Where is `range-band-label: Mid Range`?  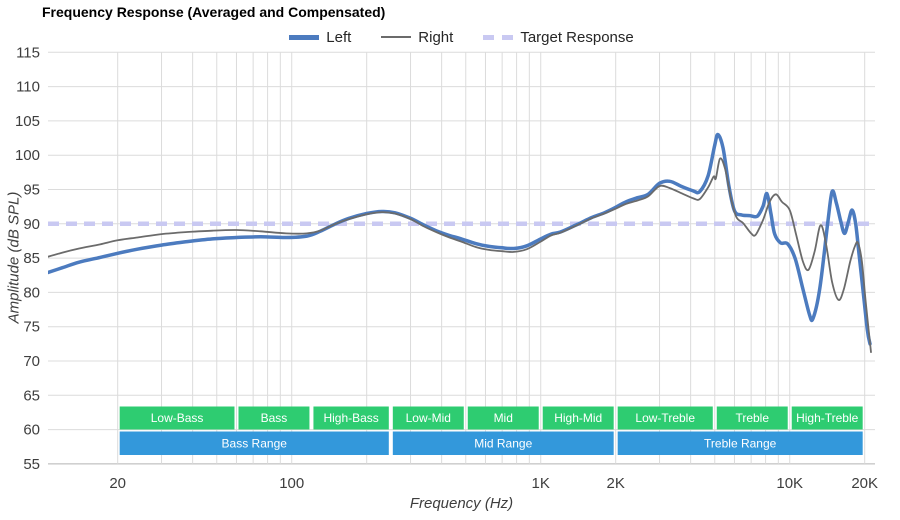 range-band-label: Mid Range is located at coordinates (503, 443).